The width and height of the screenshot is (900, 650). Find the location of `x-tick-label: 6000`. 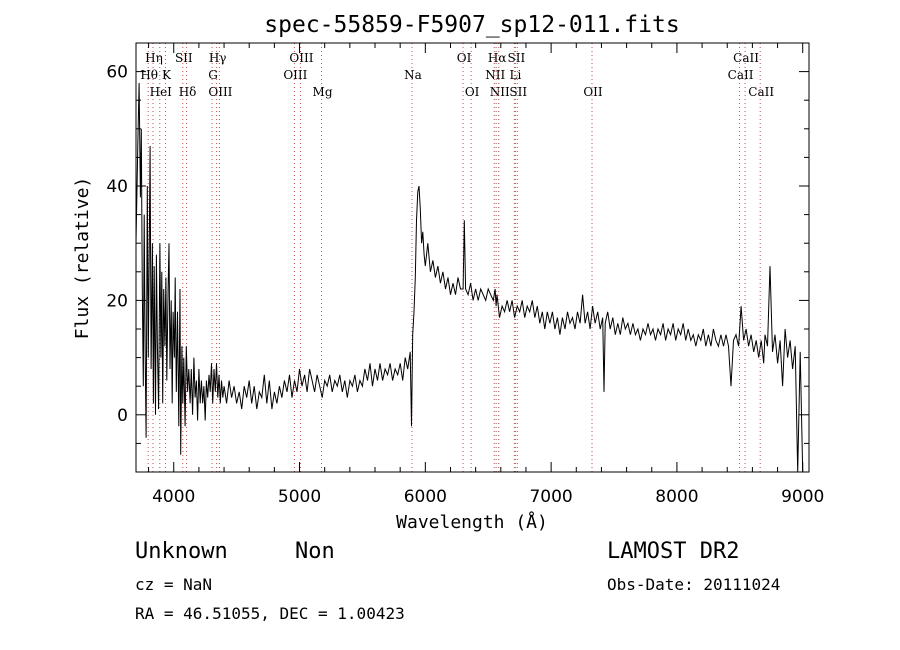

x-tick-label: 6000 is located at coordinates (425, 497).